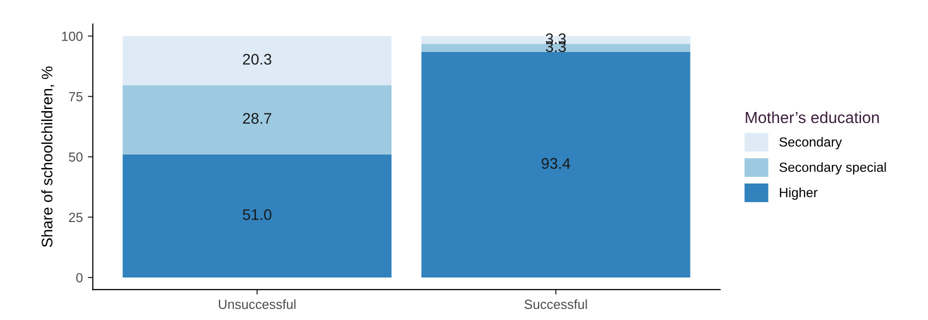  What do you see at coordinates (812, 117) in the screenshot?
I see `legend-title: Mother’s education` at bounding box center [812, 117].